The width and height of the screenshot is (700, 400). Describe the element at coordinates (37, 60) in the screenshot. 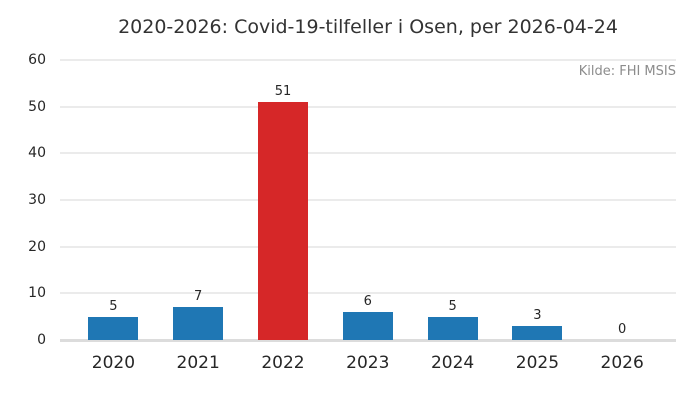

I see `y-tick-label: 60` at that location.